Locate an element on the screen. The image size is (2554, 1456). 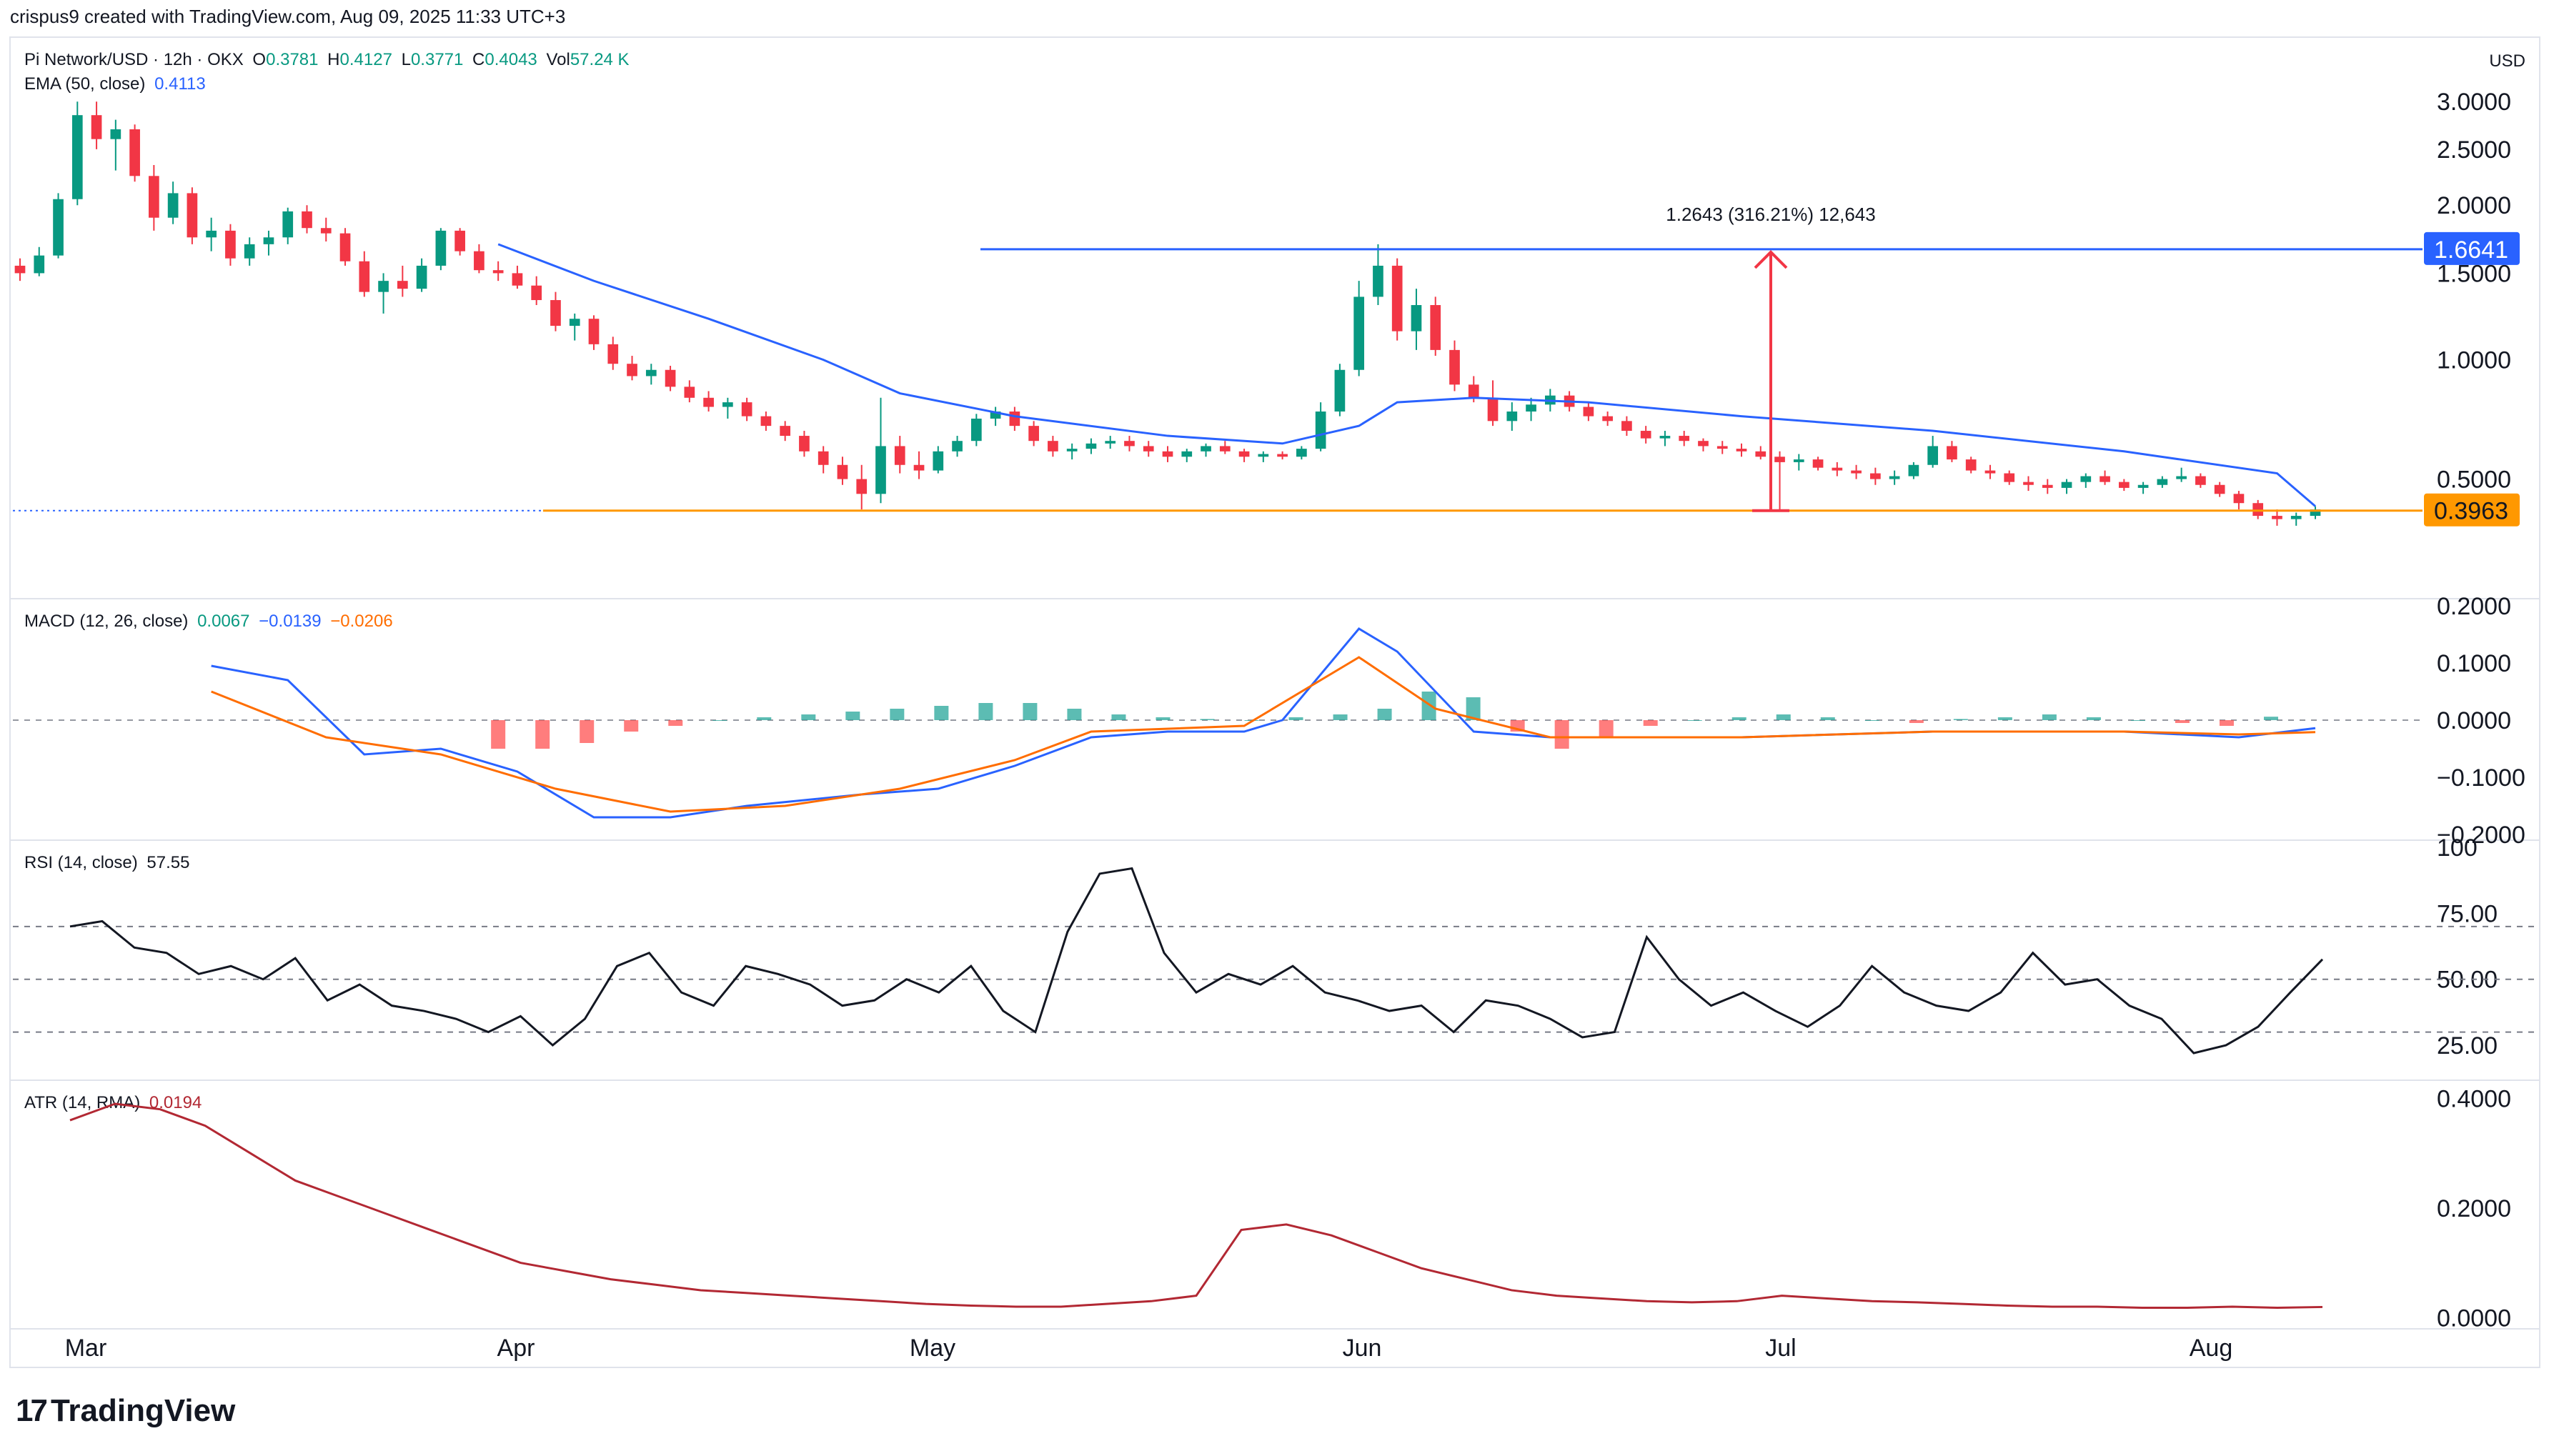
month-label-mar: Mar is located at coordinates (86, 1348).